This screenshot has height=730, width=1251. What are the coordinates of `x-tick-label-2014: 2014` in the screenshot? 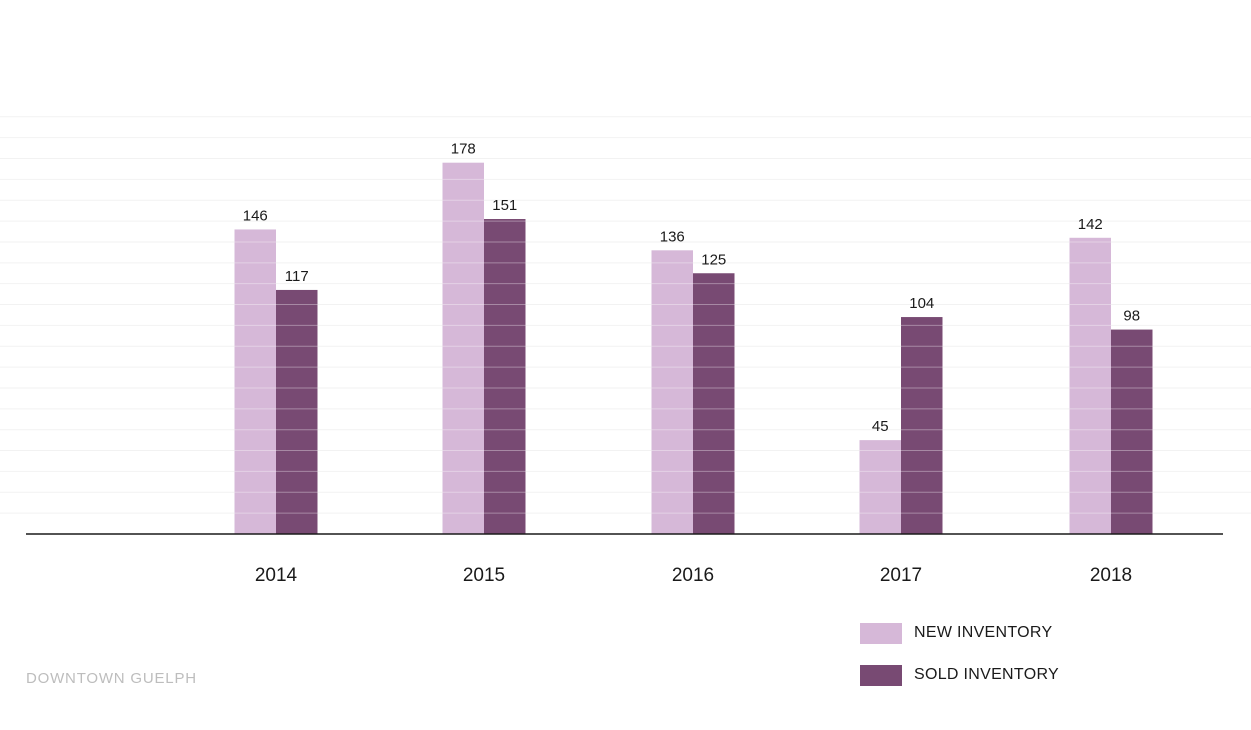 It's located at (276, 575).